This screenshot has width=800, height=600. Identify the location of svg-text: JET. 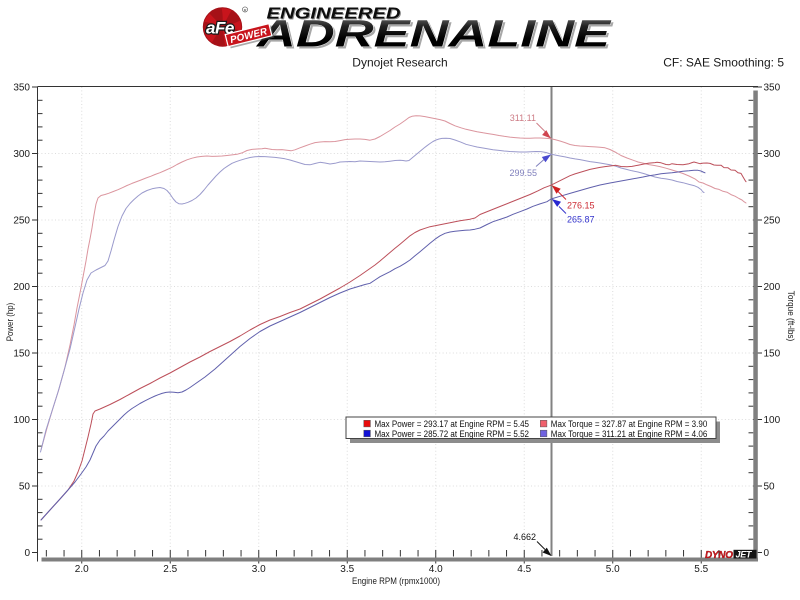
(744, 555).